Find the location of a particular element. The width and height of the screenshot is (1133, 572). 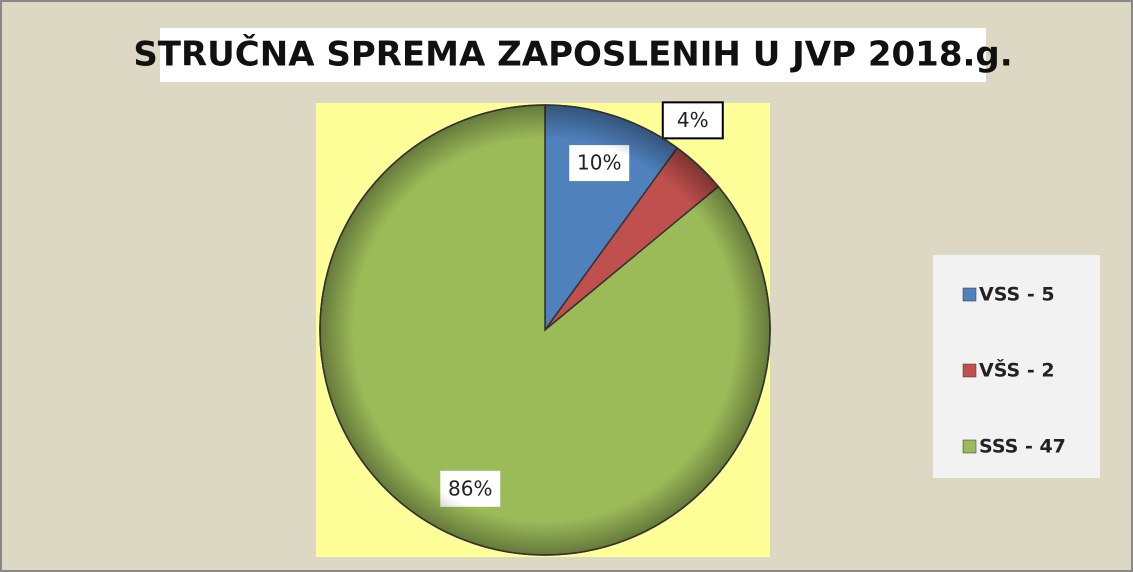

data-label-box is located at coordinates (692, 120).